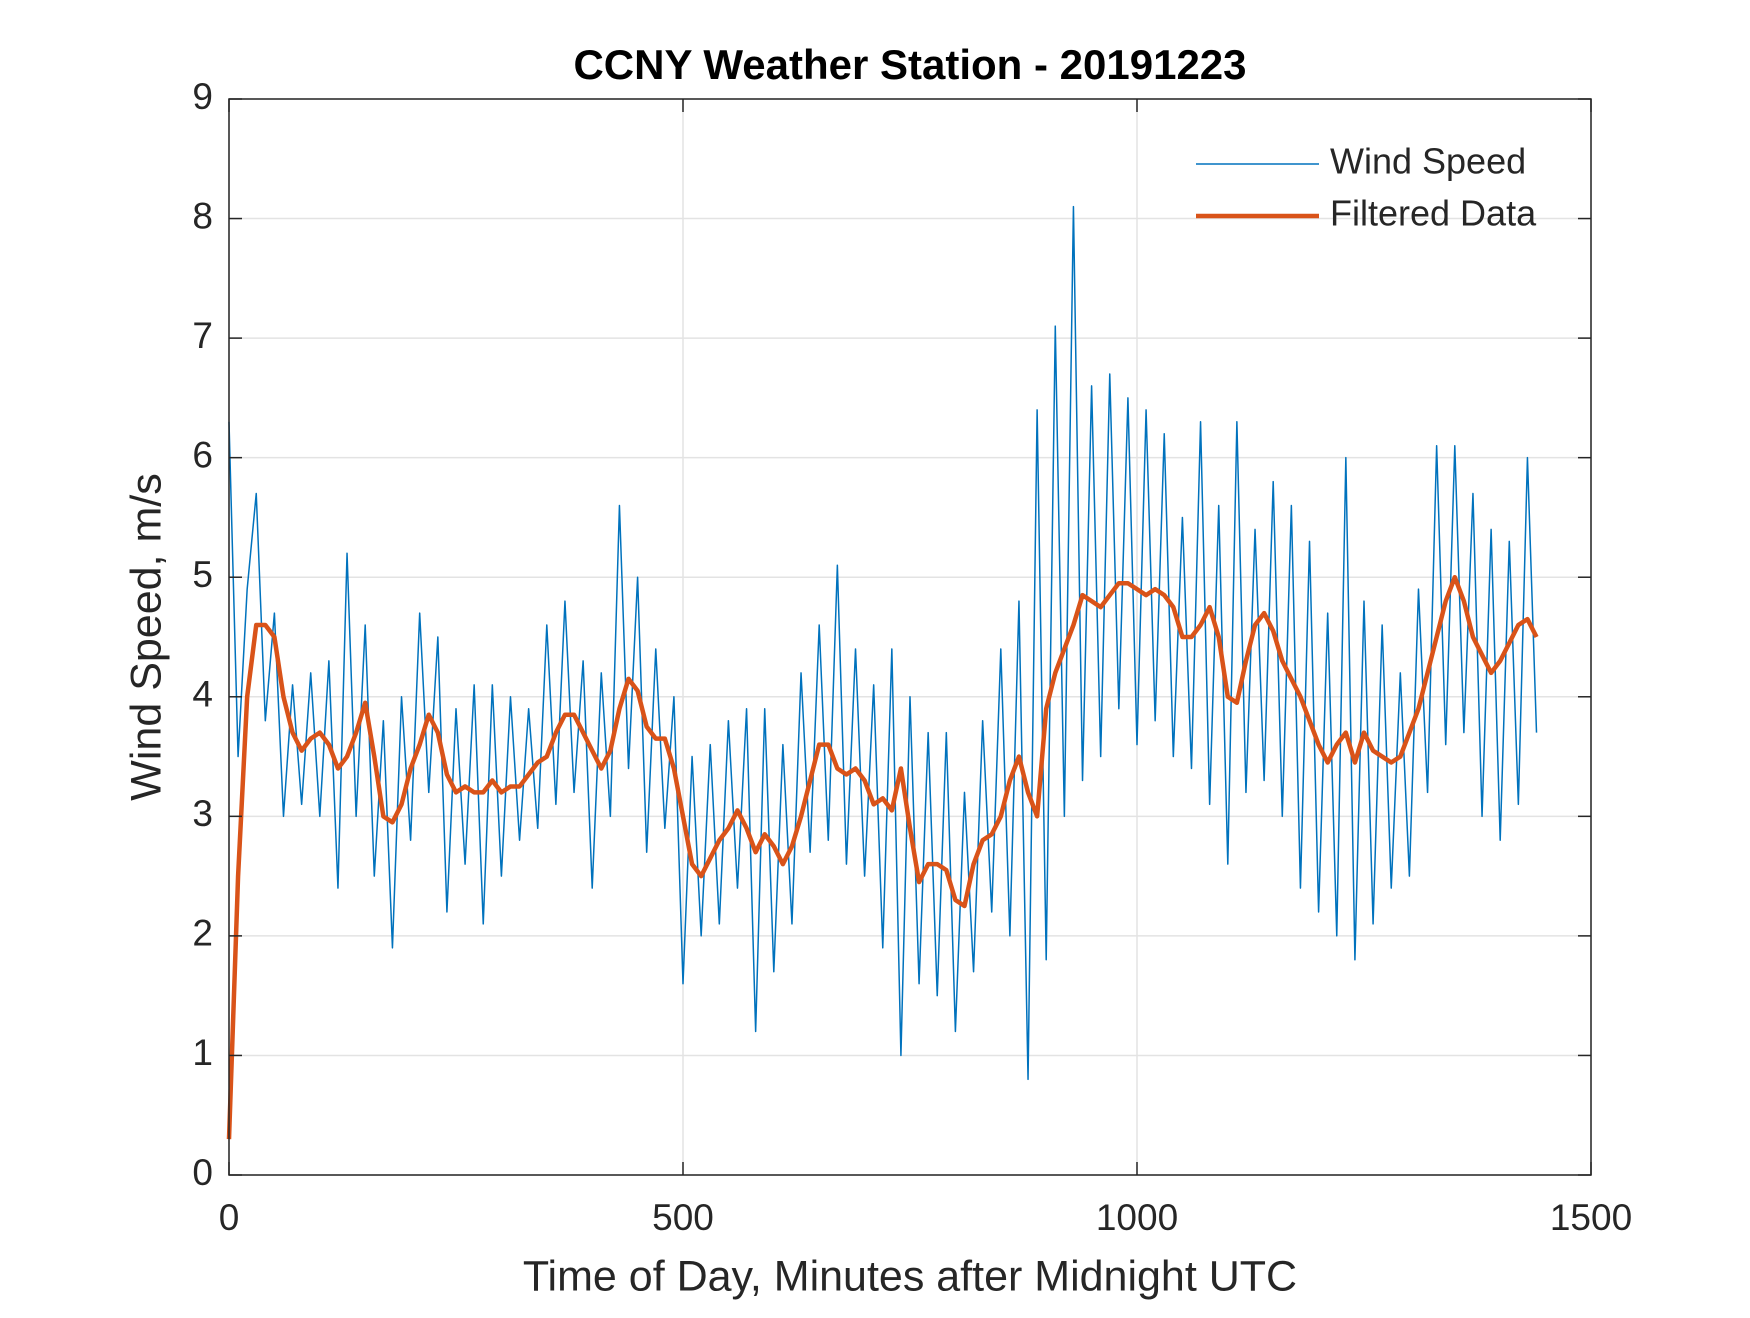 This screenshot has width=1750, height=1318. Describe the element at coordinates (1137, 1217) in the screenshot. I see `x-tick-label: 1000` at that location.